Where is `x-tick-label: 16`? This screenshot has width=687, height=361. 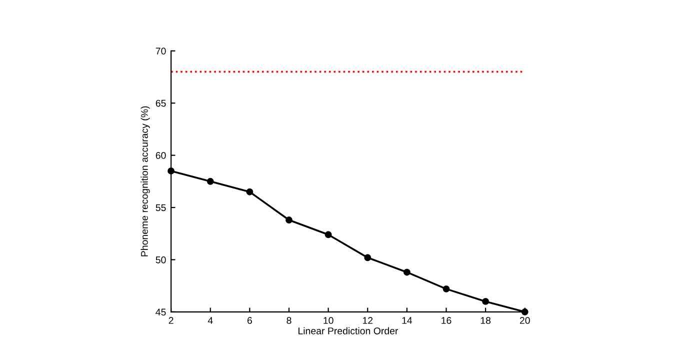 x-tick-label: 16 is located at coordinates (447, 320).